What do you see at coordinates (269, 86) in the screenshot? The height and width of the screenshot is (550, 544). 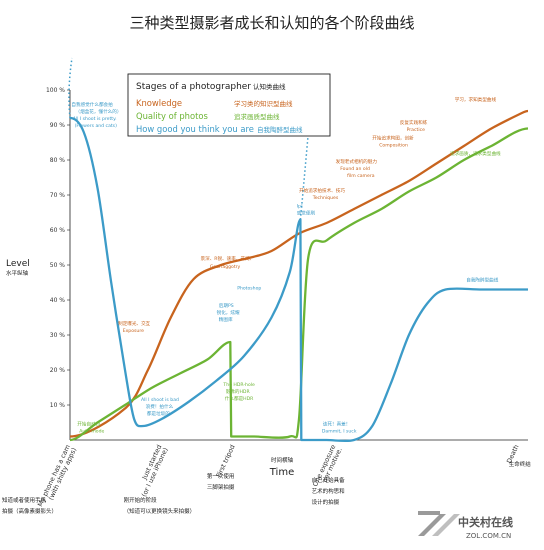 I see `legend-title-cn: 认知类曲线` at bounding box center [269, 86].